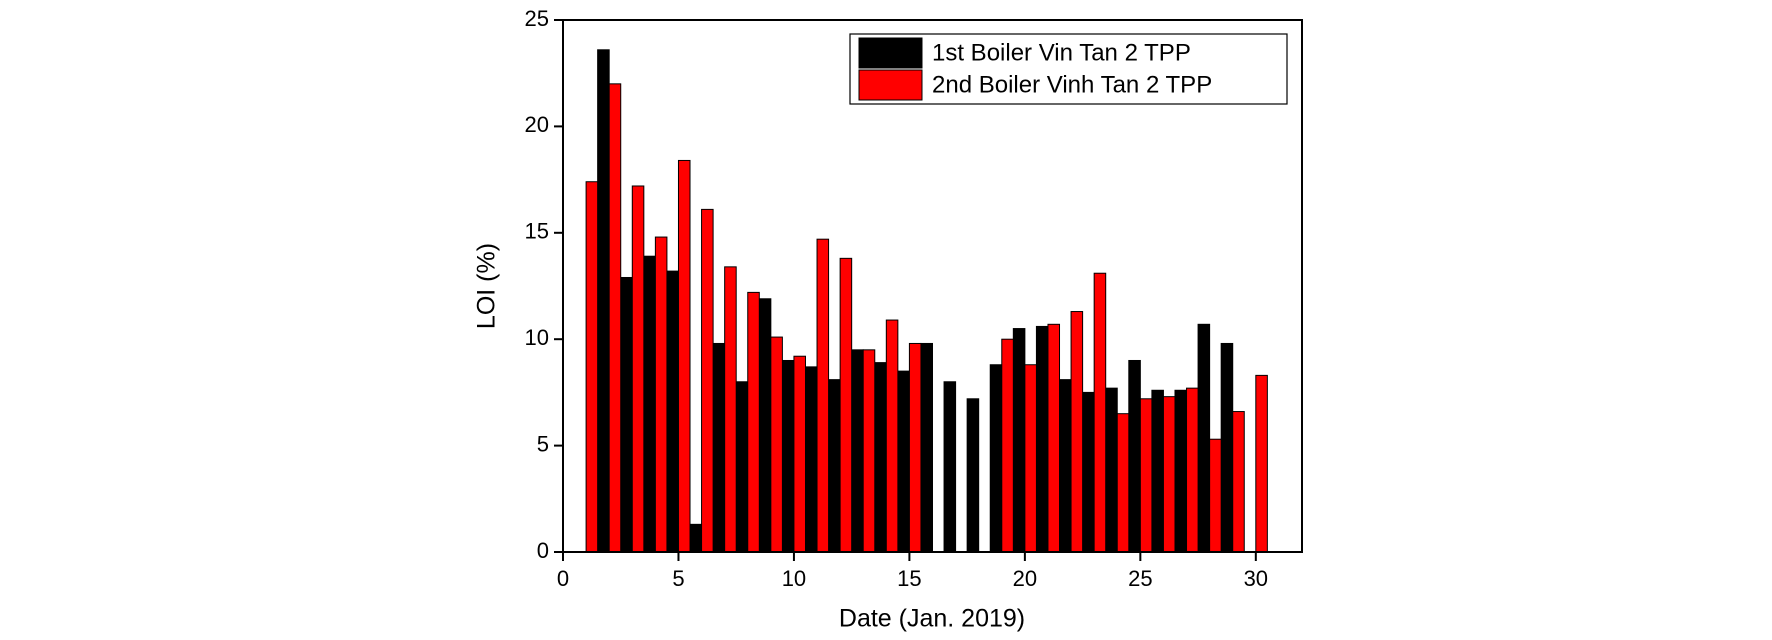  I want to click on x-tick-label: 20, so click(1025, 578).